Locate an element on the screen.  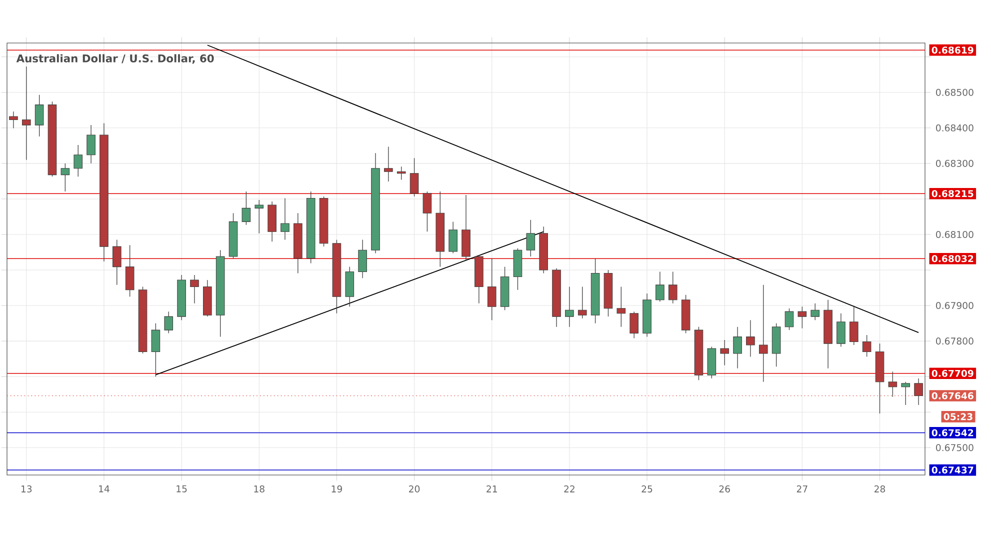
ref-line-label: 0.68215 is located at coordinates (953, 194).